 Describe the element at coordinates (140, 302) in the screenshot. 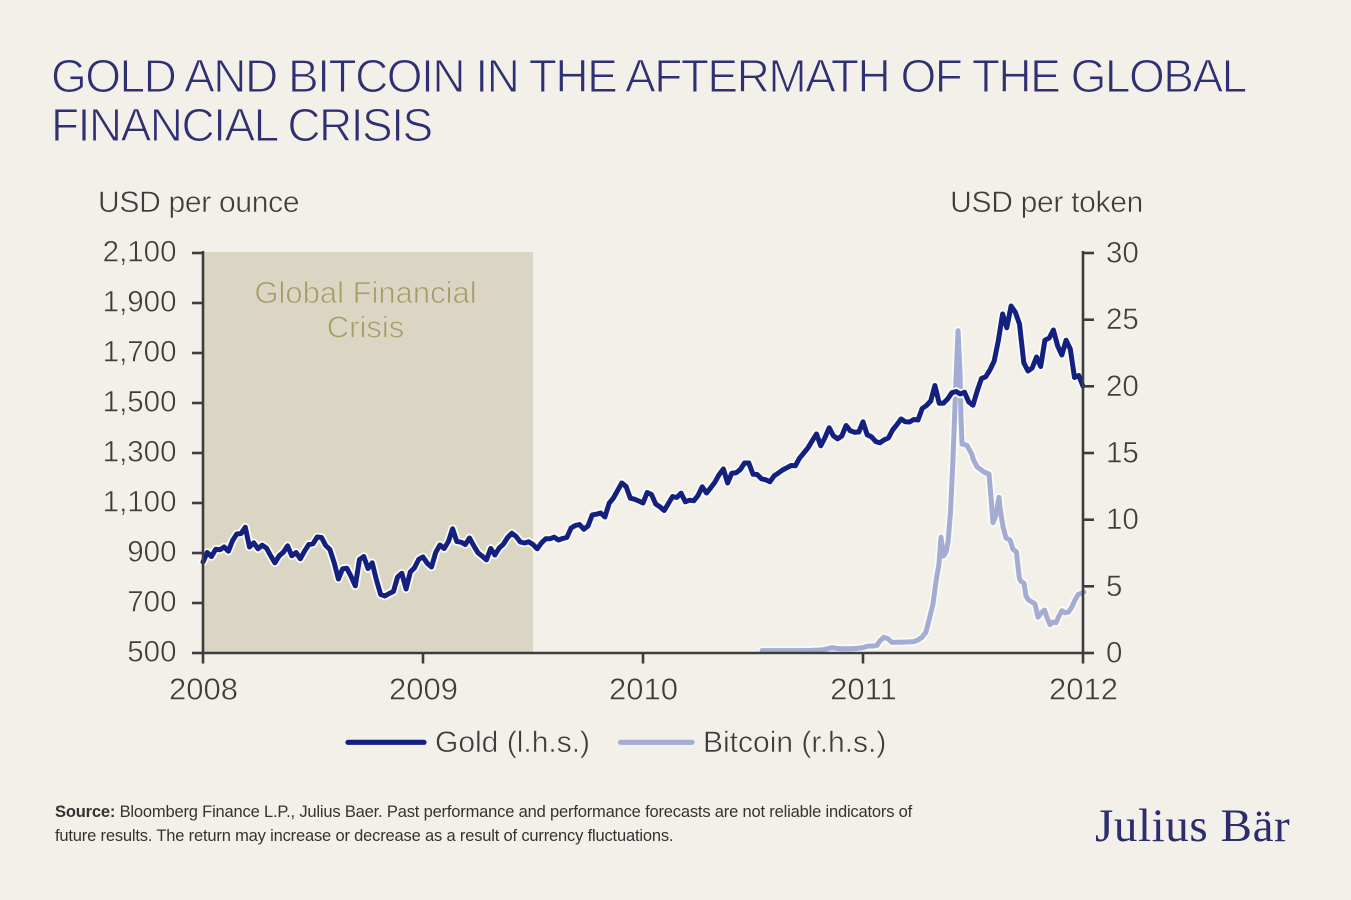

I see `svg-text: 1,900` at that location.